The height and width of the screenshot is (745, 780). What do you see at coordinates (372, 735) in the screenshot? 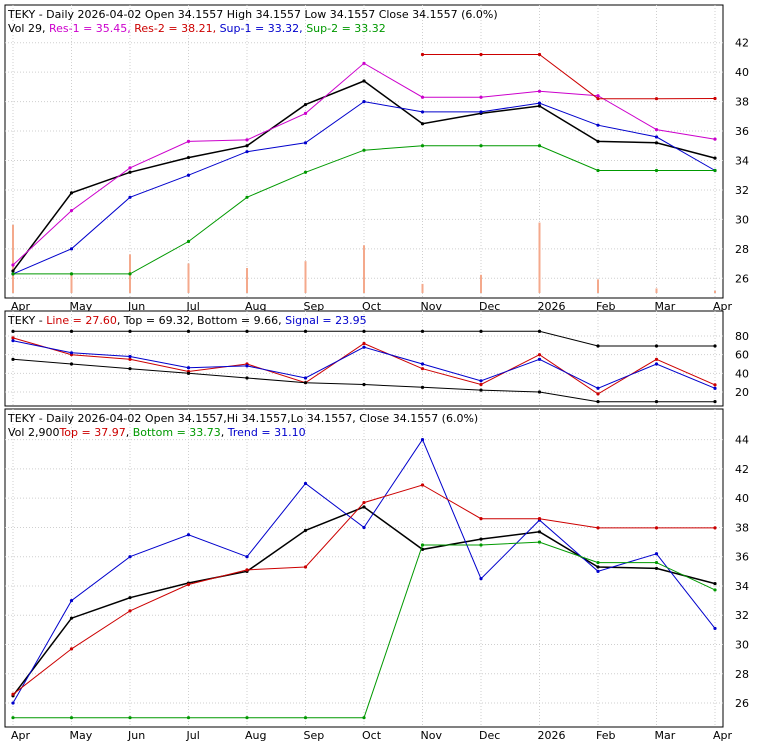
I see `trend-x-tick-label: Oct` at bounding box center [372, 735].